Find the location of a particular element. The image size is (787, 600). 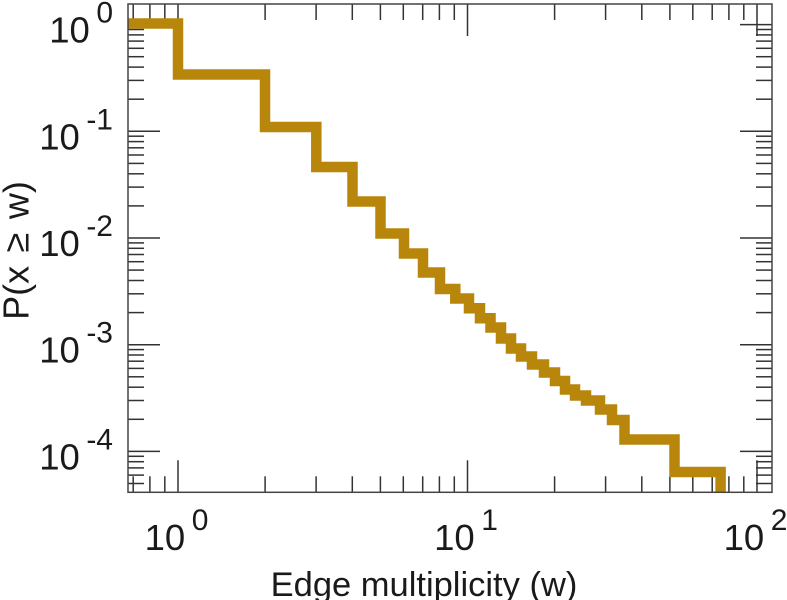

svg-text:102: 10 2 is located at coordinates (755, 531).